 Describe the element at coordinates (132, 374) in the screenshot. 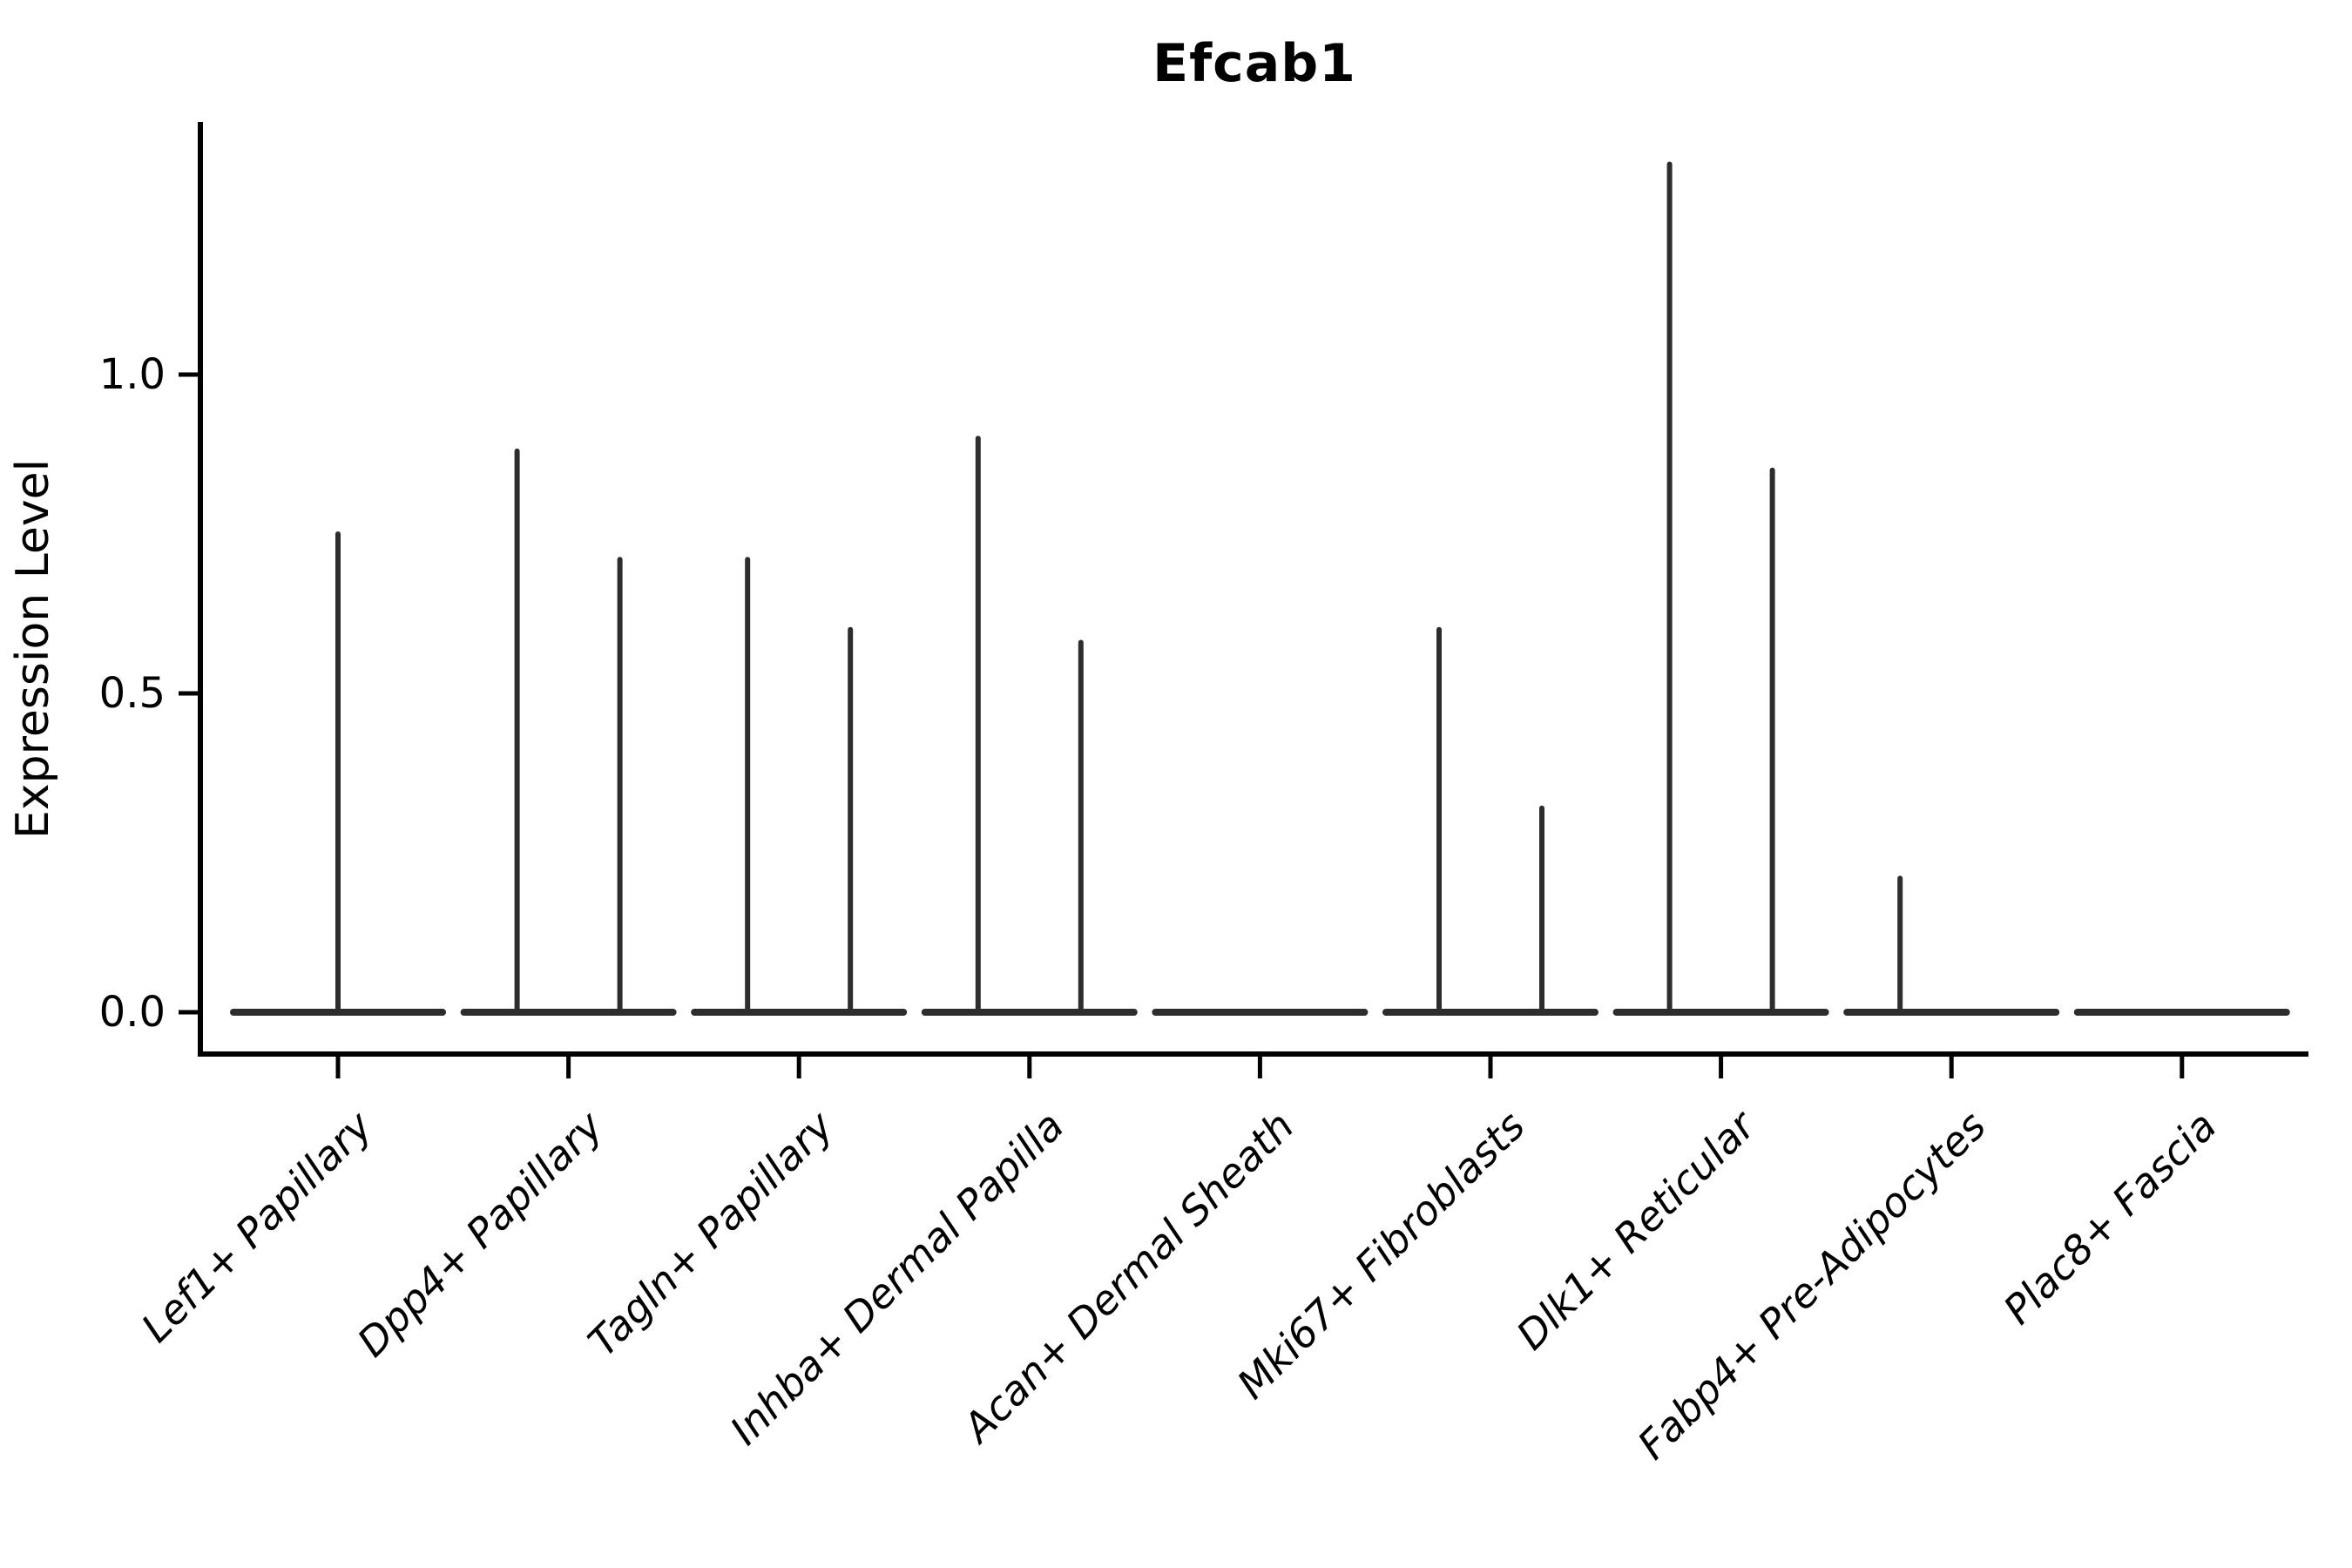

I see `y-tick-label: 1.0` at that location.